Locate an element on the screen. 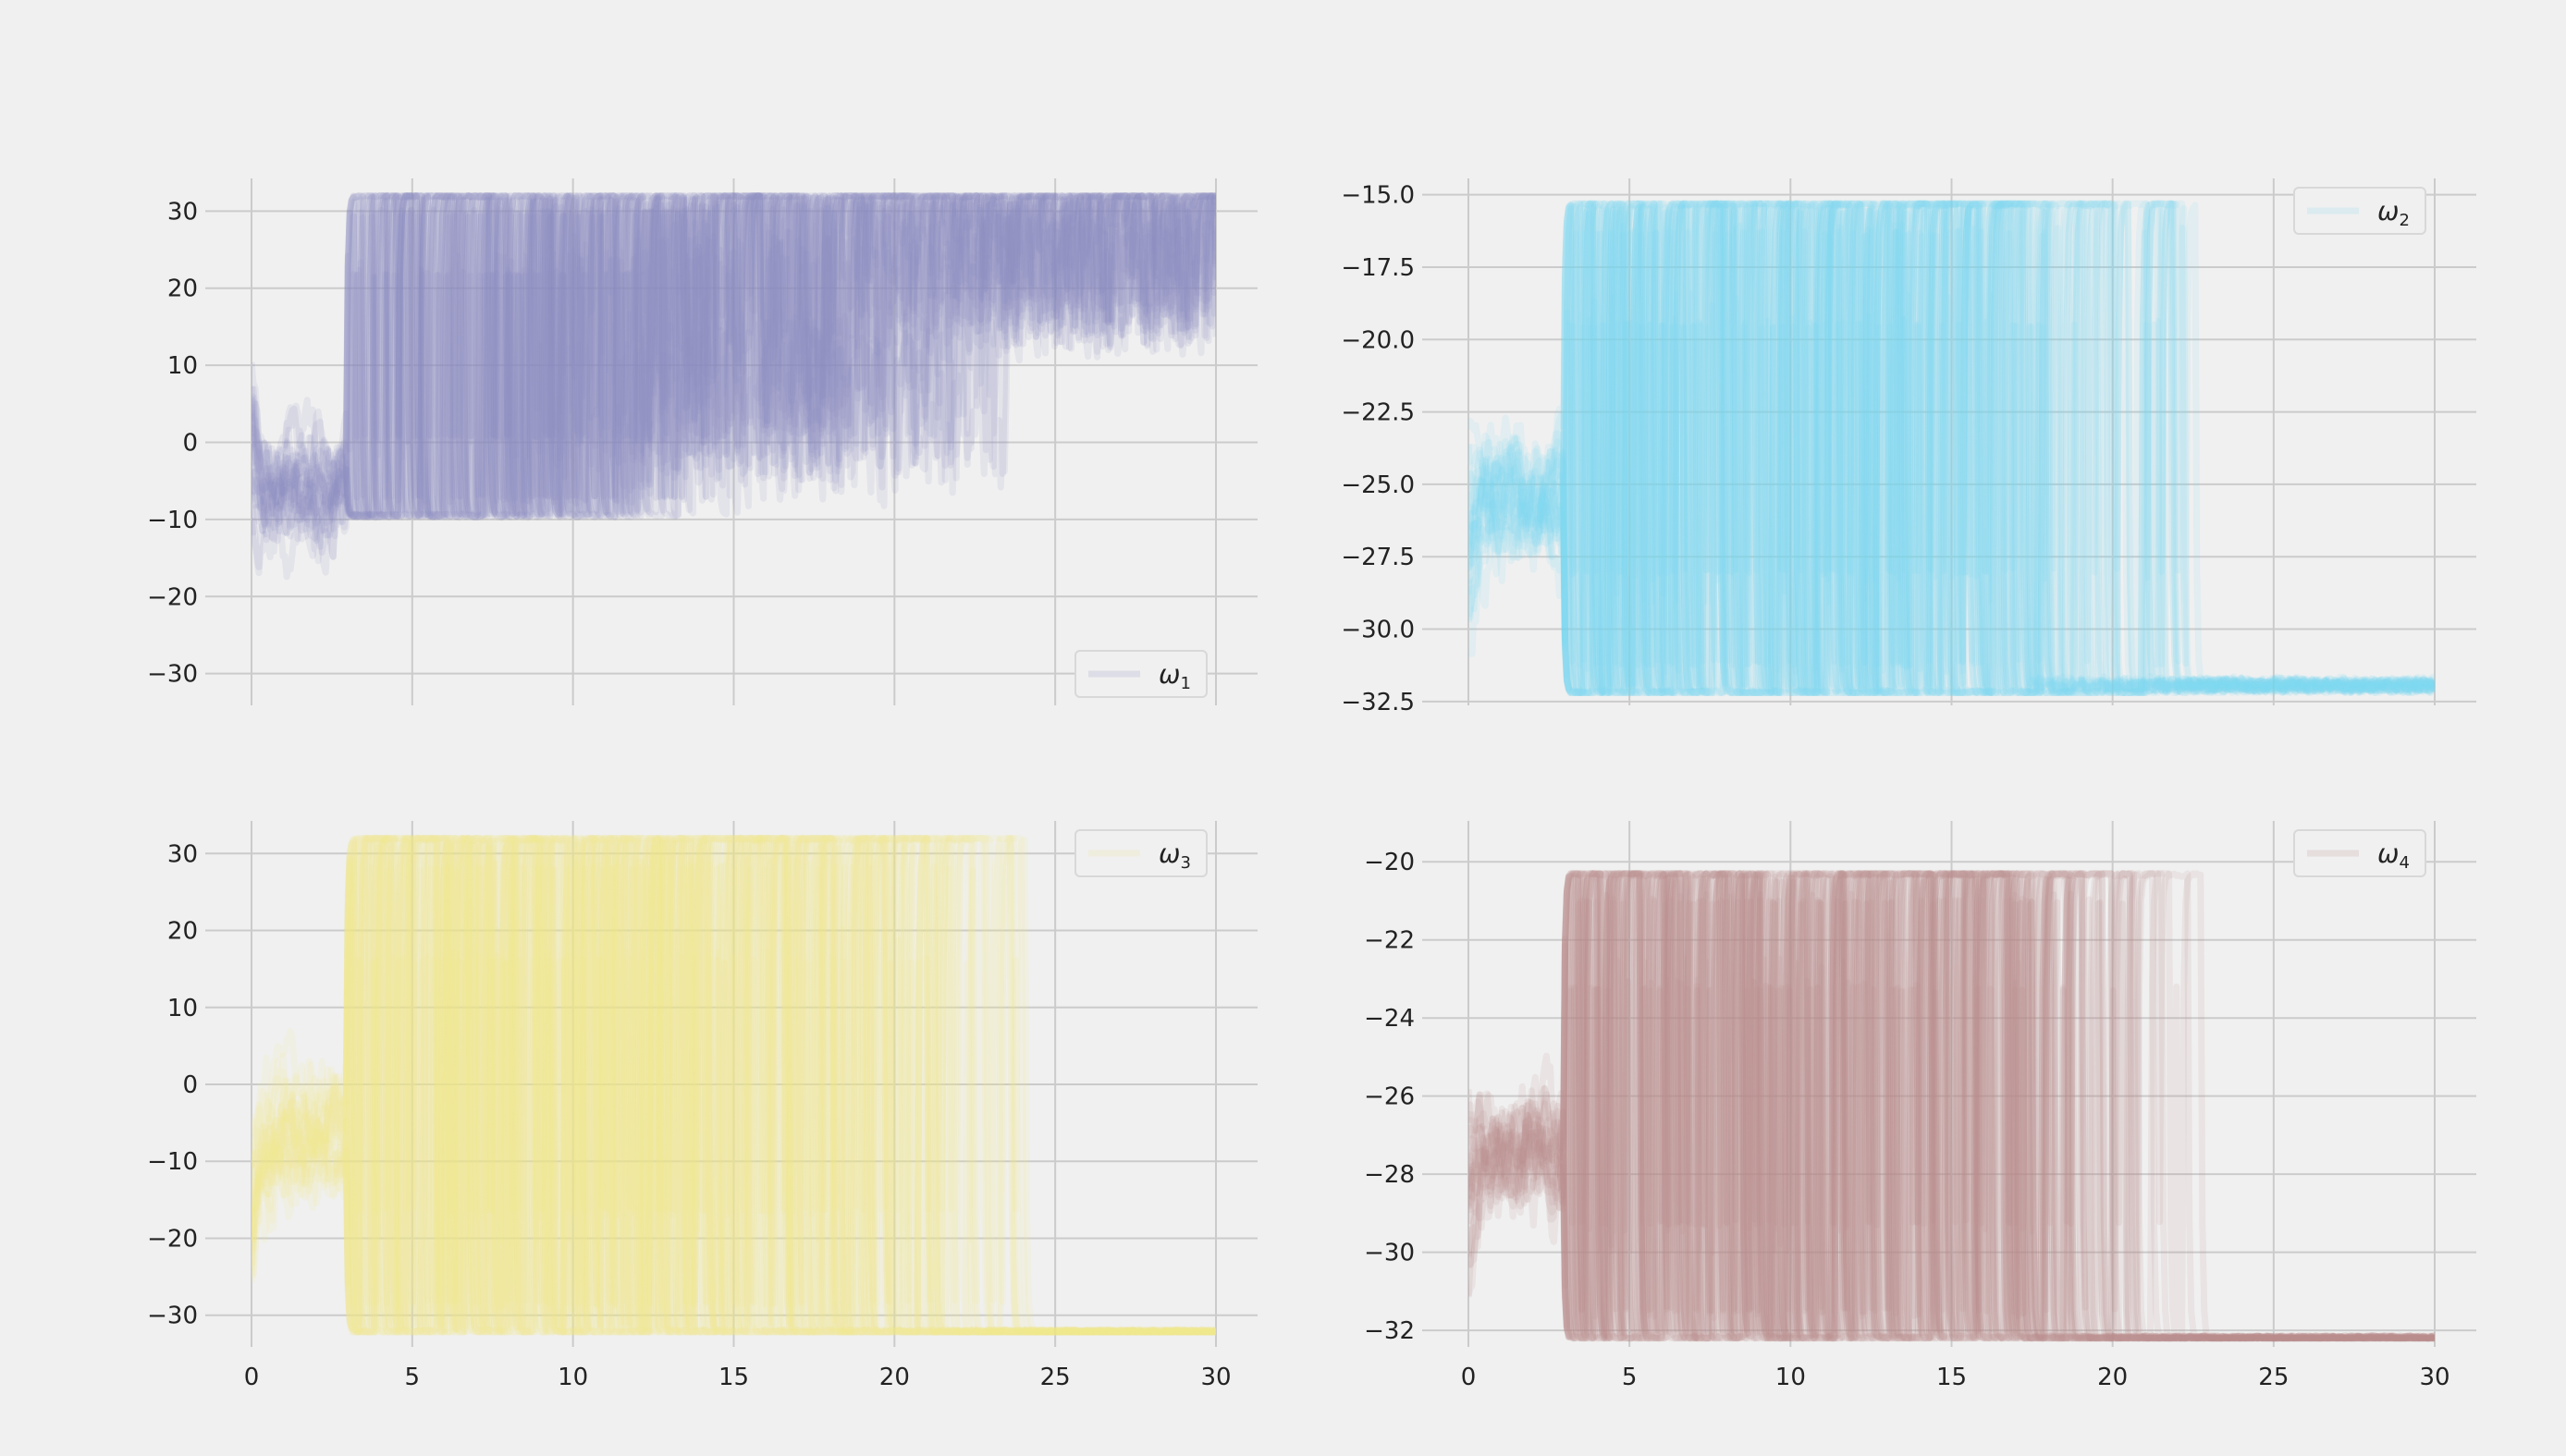  y-tick-label: −22 is located at coordinates (1389, 941).